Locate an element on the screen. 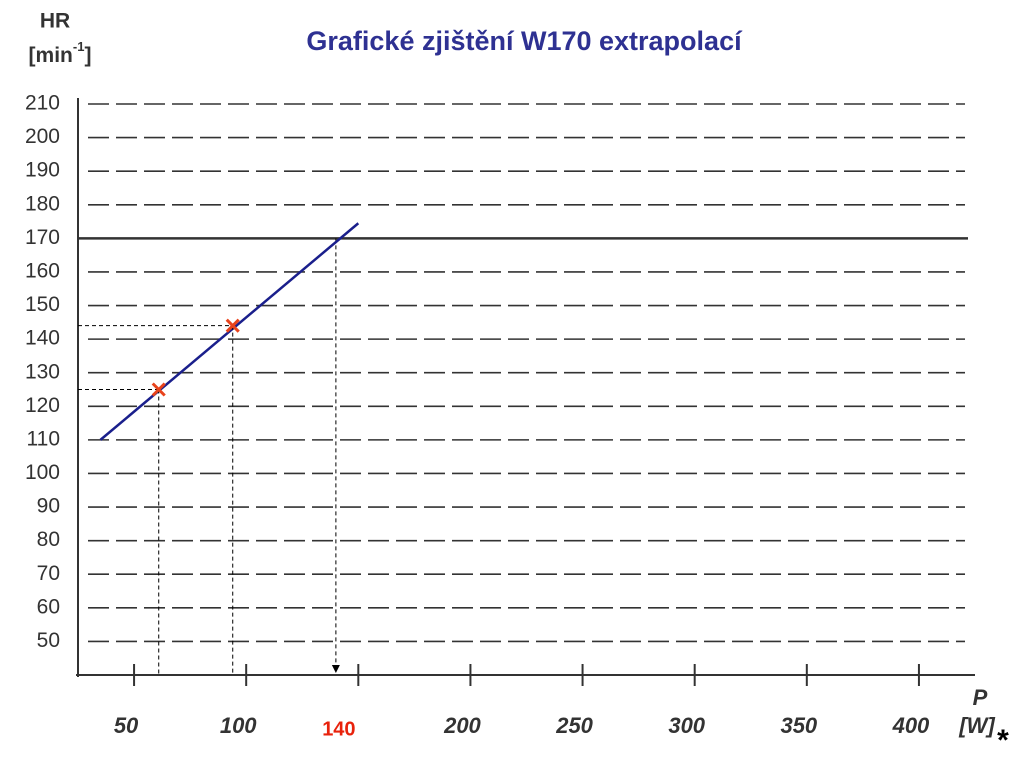 The height and width of the screenshot is (768, 1024). y-tick-label: 80 is located at coordinates (48, 539).